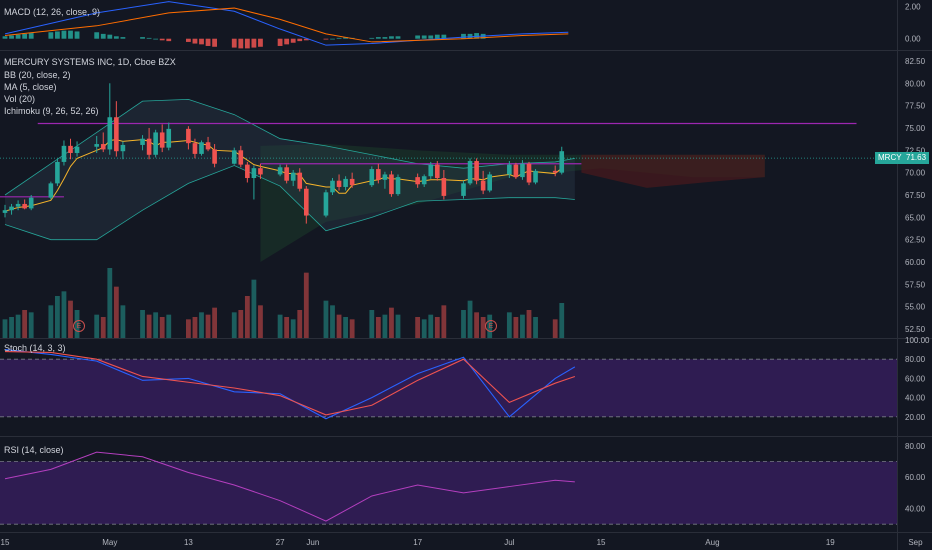 Image resolution: width=932 pixels, height=550 pixels. What do you see at coordinates (915, 359) in the screenshot?
I see `stoch-y-tick-label: 80.00` at bounding box center [915, 359].